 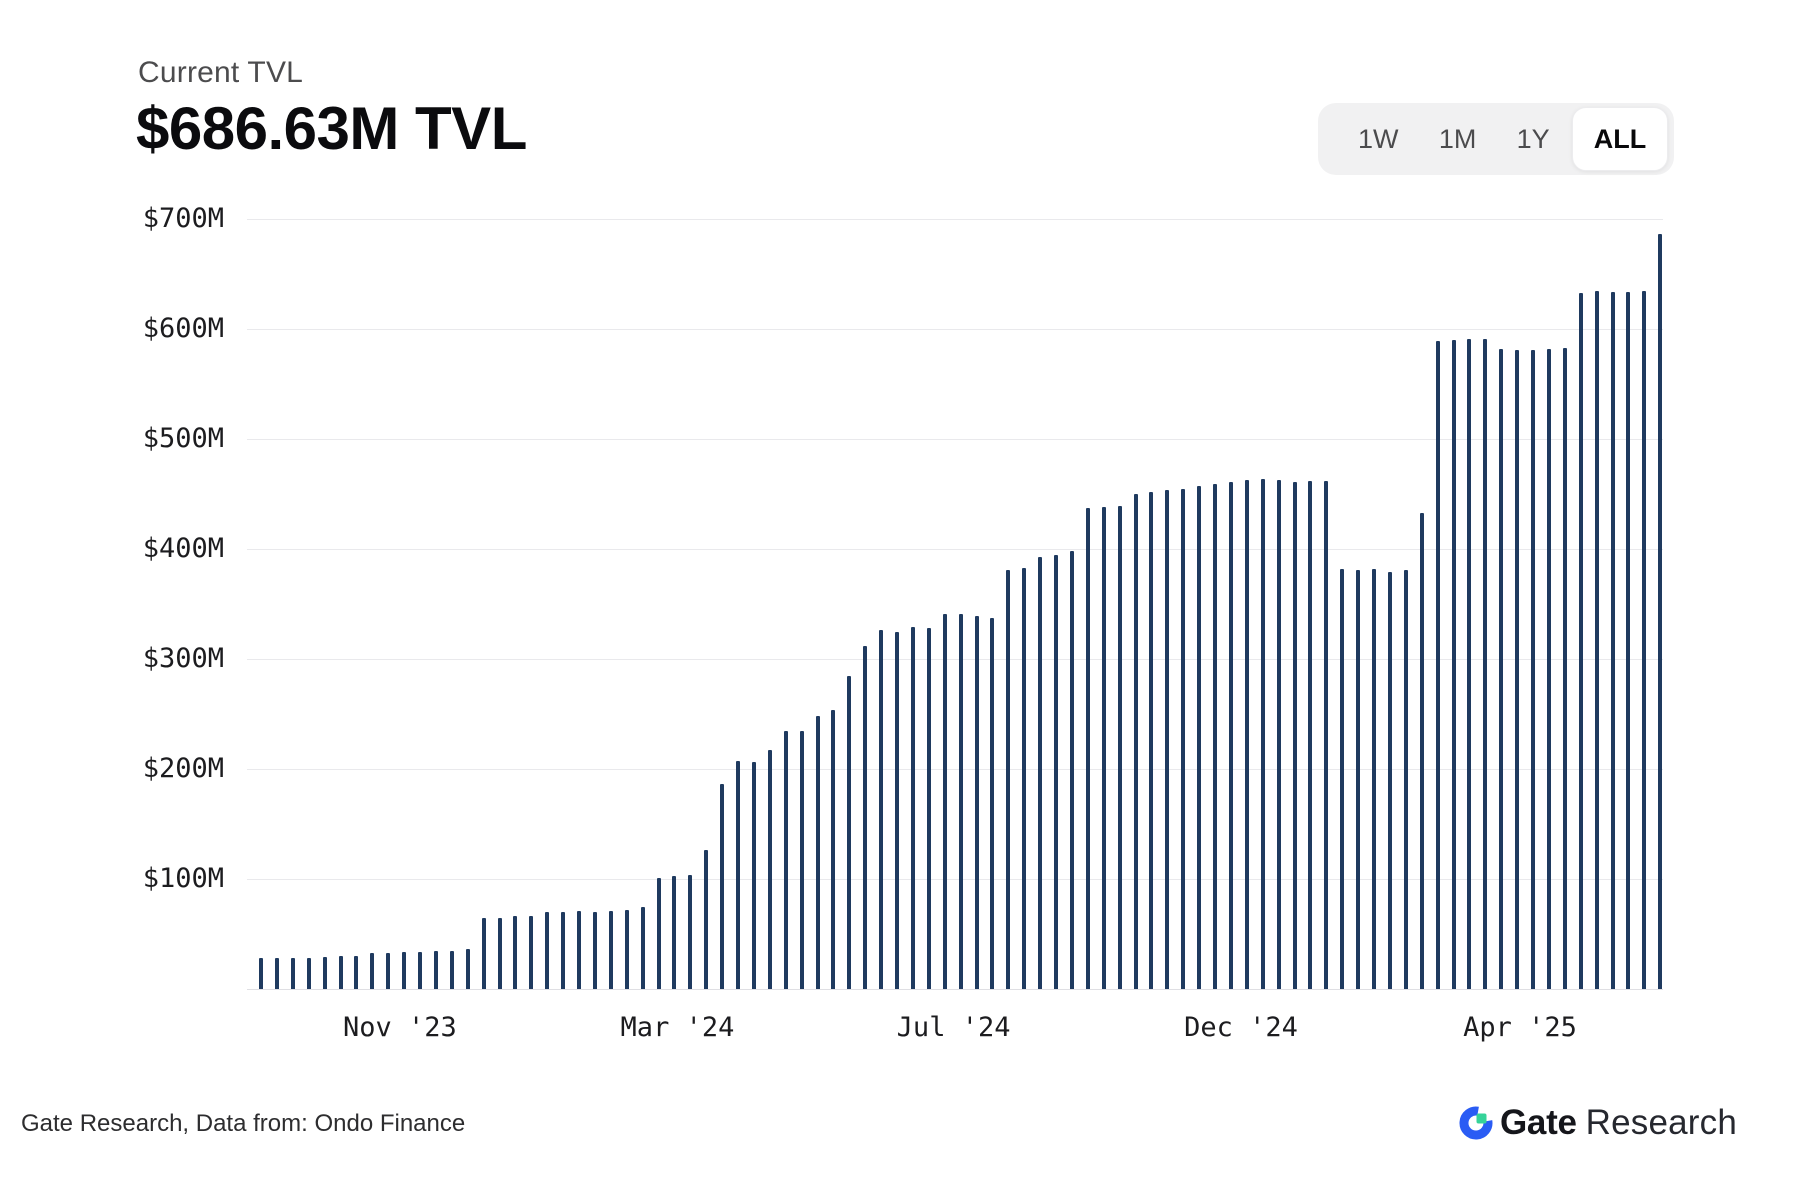 I want to click on x-axis-line, so click(x=955, y=989).